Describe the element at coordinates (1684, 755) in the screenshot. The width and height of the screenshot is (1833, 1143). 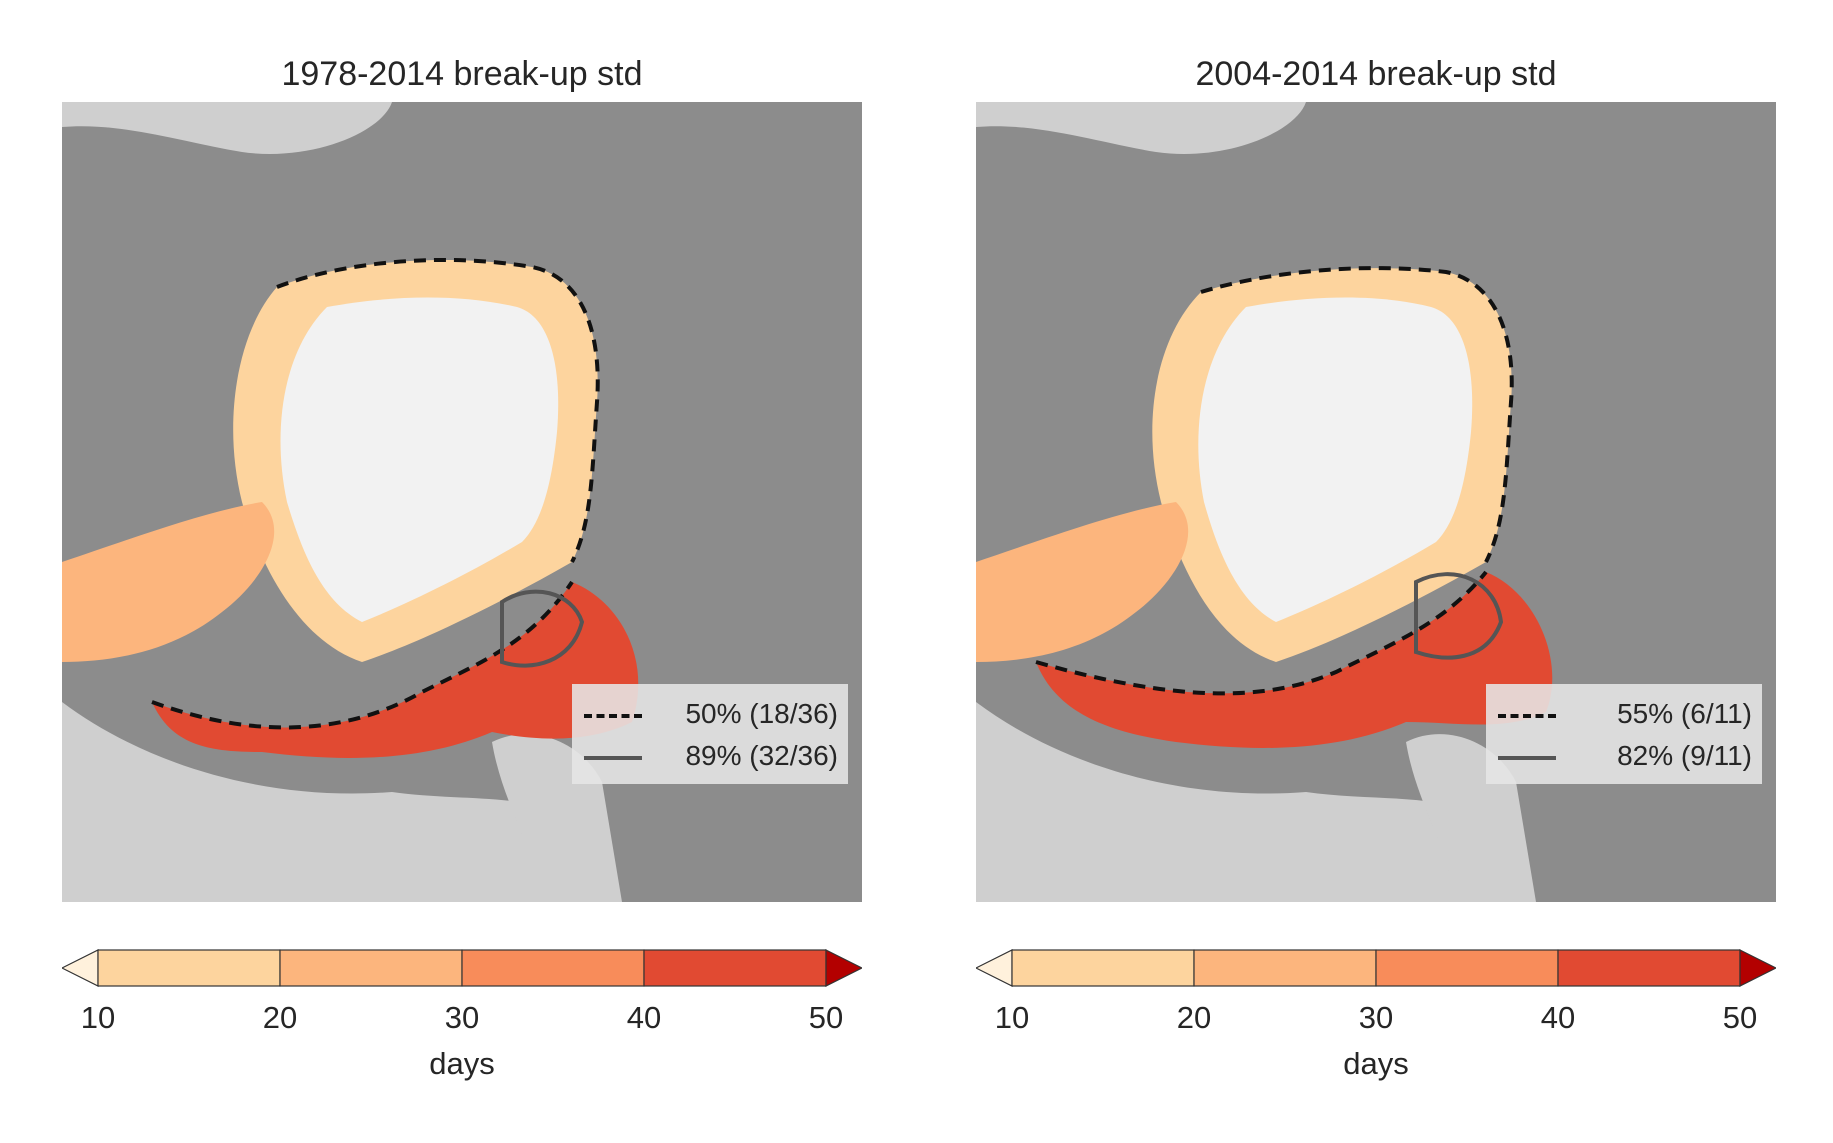
I see `legend-label: 82% (9/11)` at that location.